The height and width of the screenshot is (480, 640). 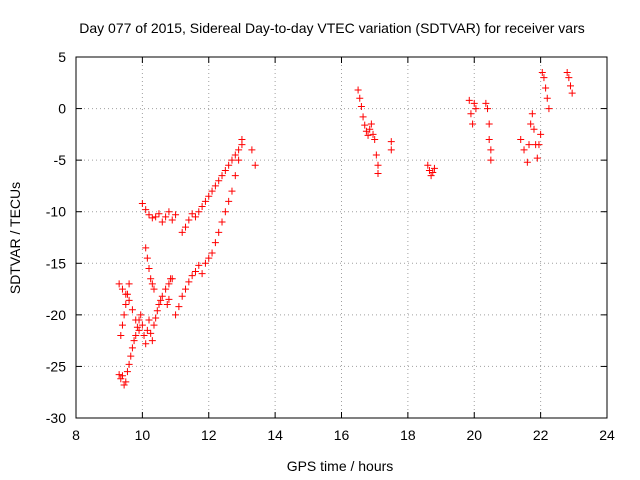 I want to click on y-axis-label: SDTVAR / TECUs, so click(x=15, y=238).